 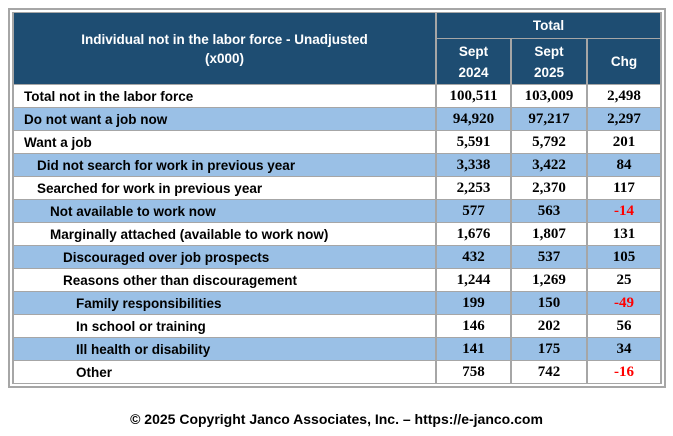 What do you see at coordinates (624, 349) in the screenshot?
I see `value-chg: 34` at bounding box center [624, 349].